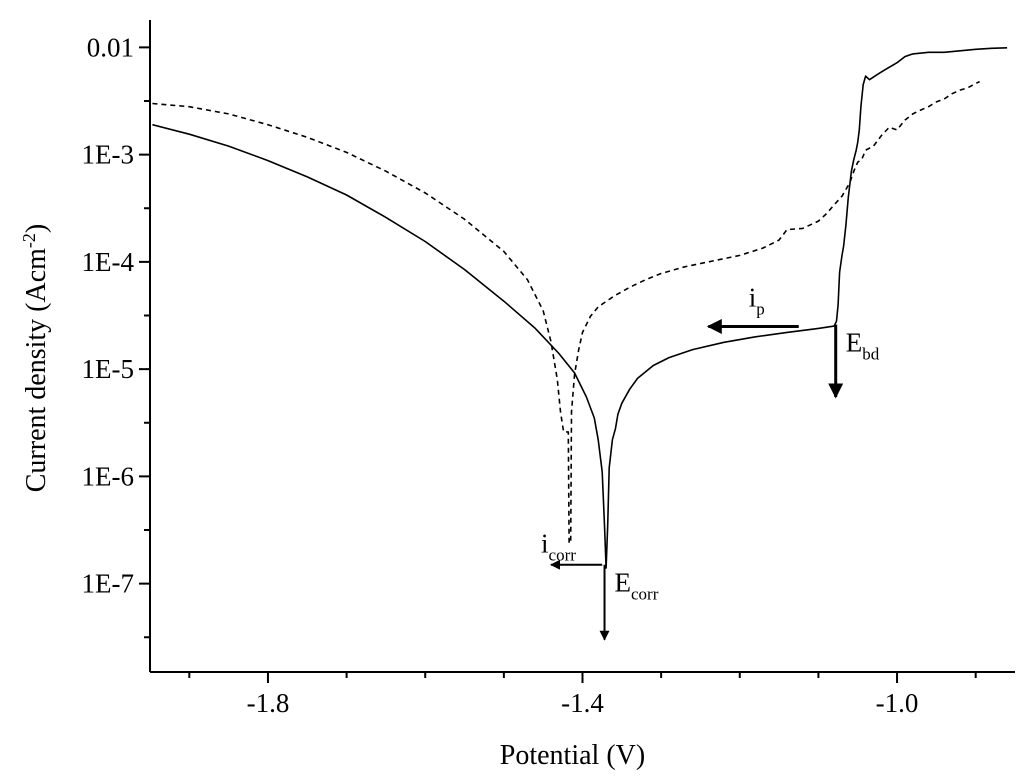 The height and width of the screenshot is (782, 1016). Describe the element at coordinates (108, 369) in the screenshot. I see `y-tick-label: 1E-5` at that location.